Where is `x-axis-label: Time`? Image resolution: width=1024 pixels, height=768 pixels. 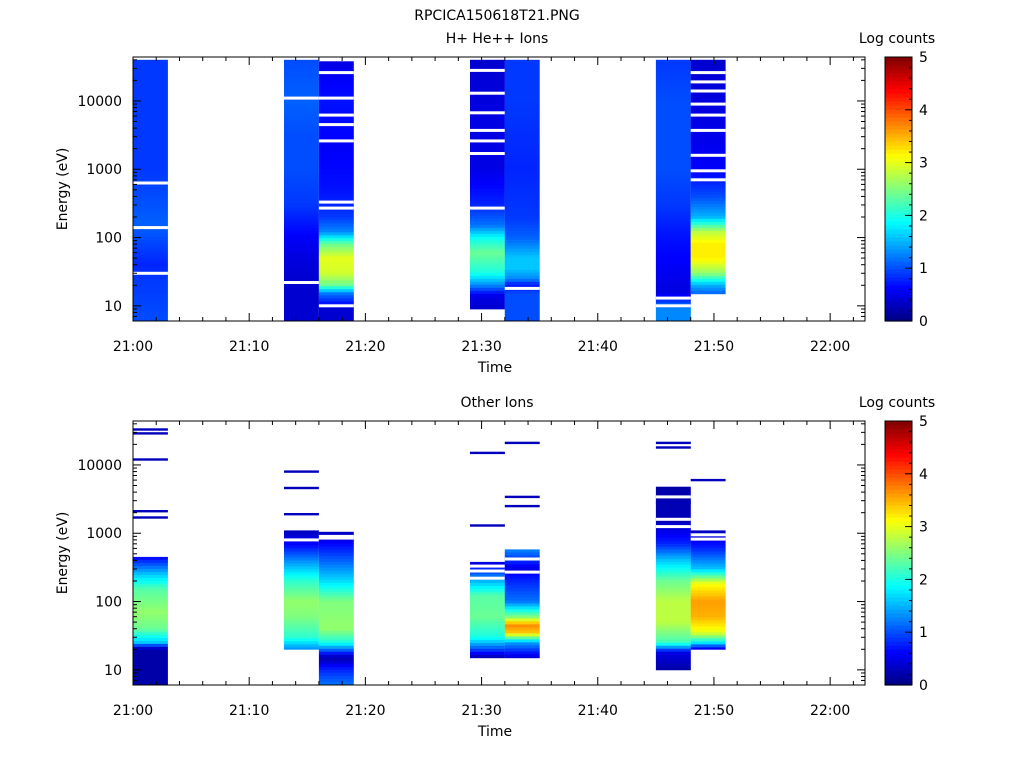 x-axis-label: Time is located at coordinates (494, 732).